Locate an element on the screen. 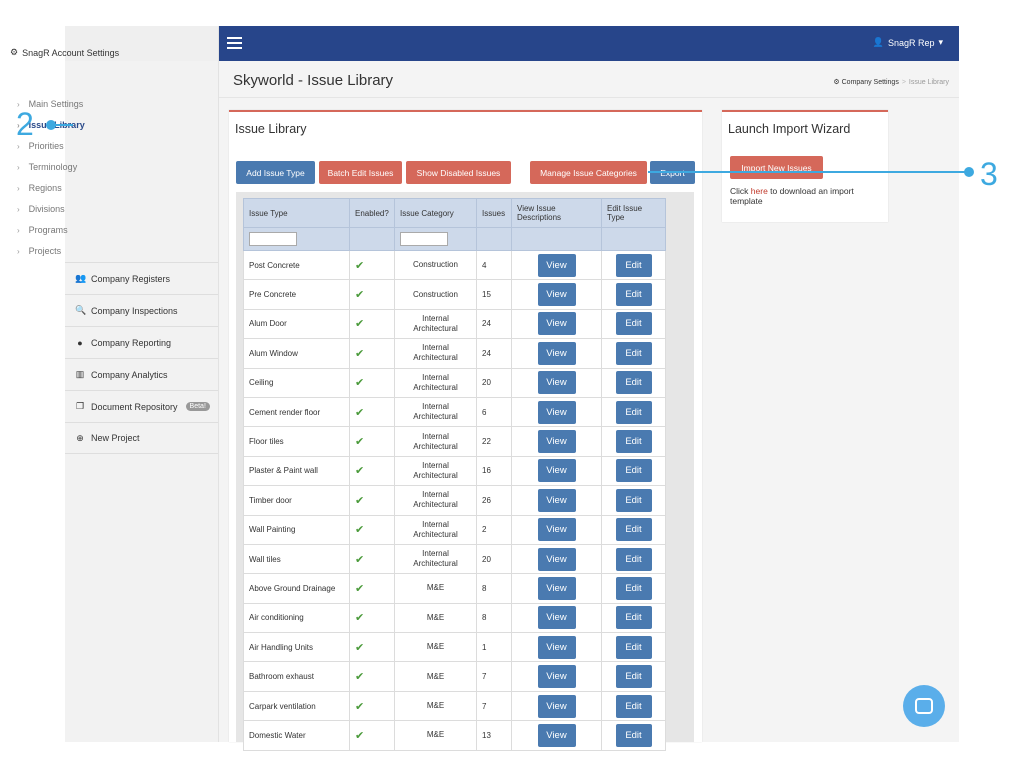 The width and height of the screenshot is (1024, 768). sidebar-item-main-settings: › Main Settings is located at coordinates (50, 104).